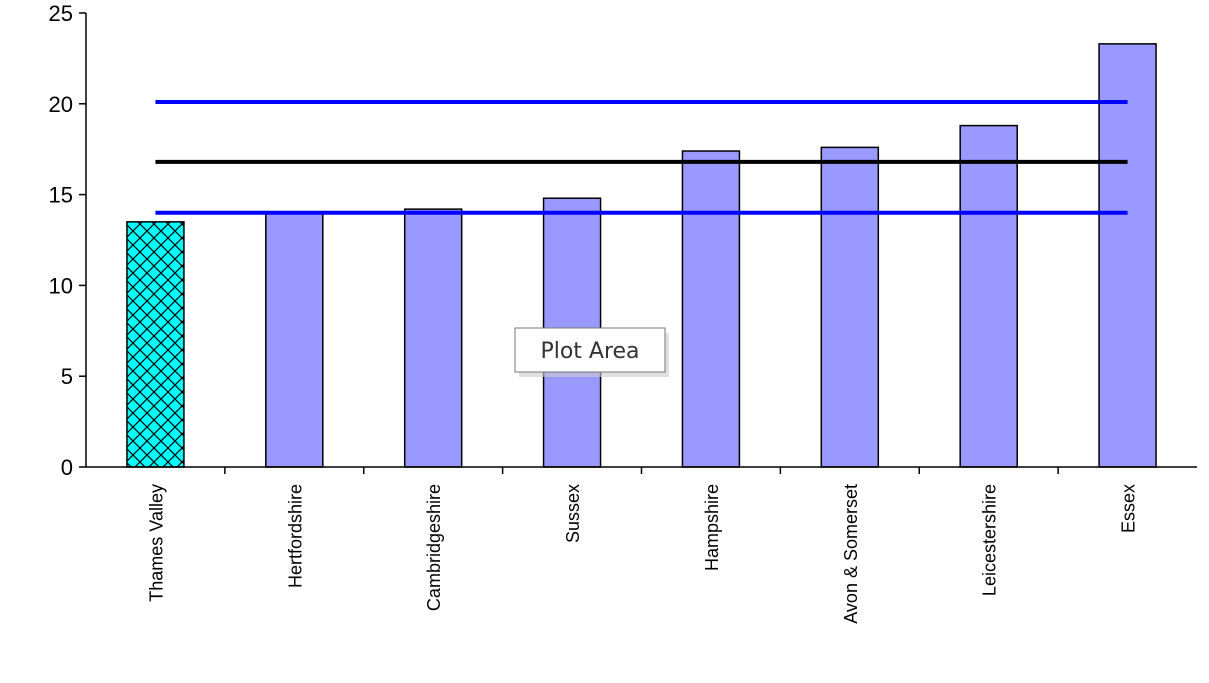 The image size is (1209, 683). I want to click on bar-thames-valley, so click(155, 344).